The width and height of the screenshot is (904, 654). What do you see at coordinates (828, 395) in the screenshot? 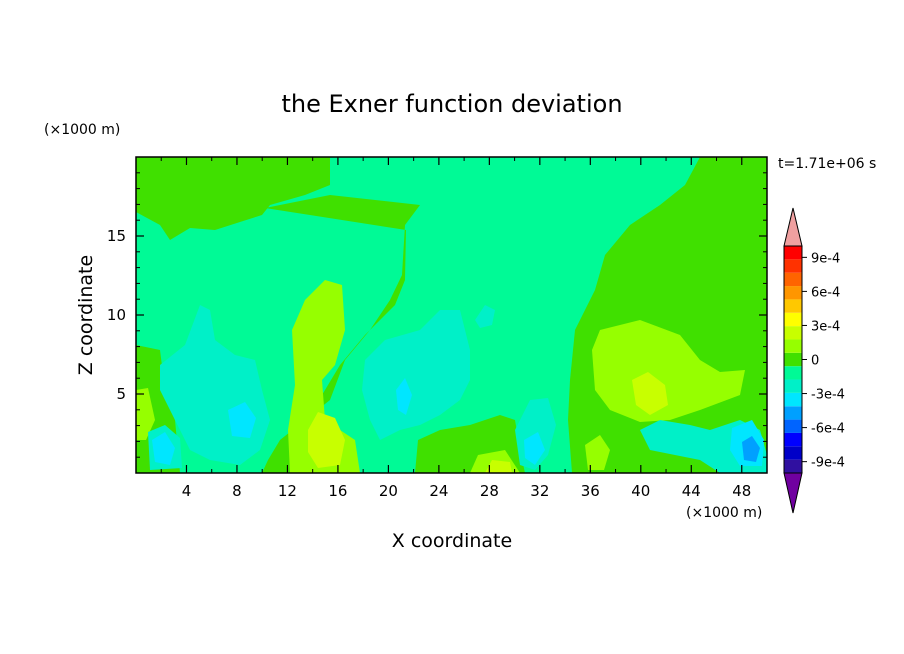
I see `colorbar-label: -3e-4` at bounding box center [828, 395].